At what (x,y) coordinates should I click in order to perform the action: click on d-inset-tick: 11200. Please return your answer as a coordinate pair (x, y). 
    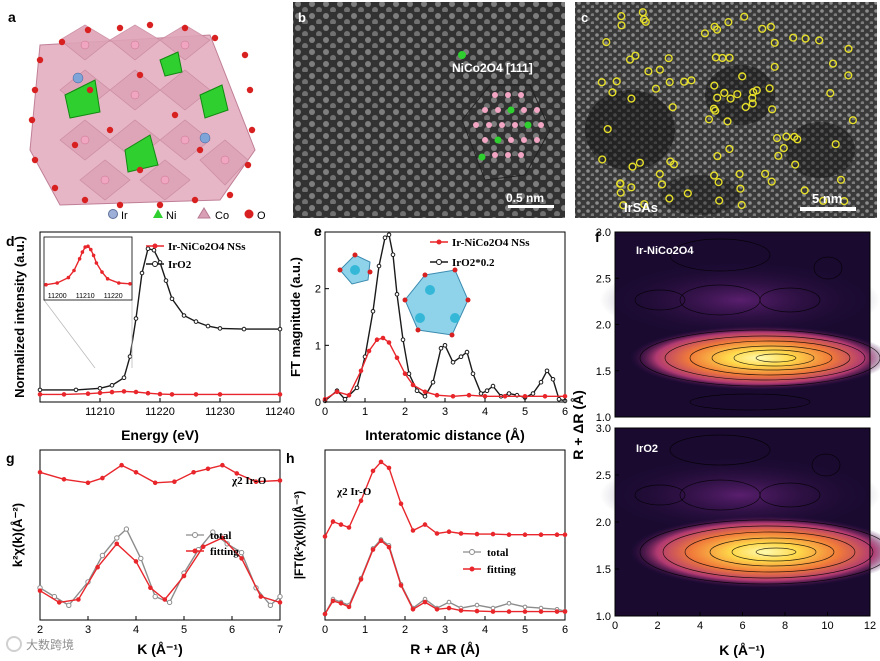
    Looking at the image, I should click on (57, 296).